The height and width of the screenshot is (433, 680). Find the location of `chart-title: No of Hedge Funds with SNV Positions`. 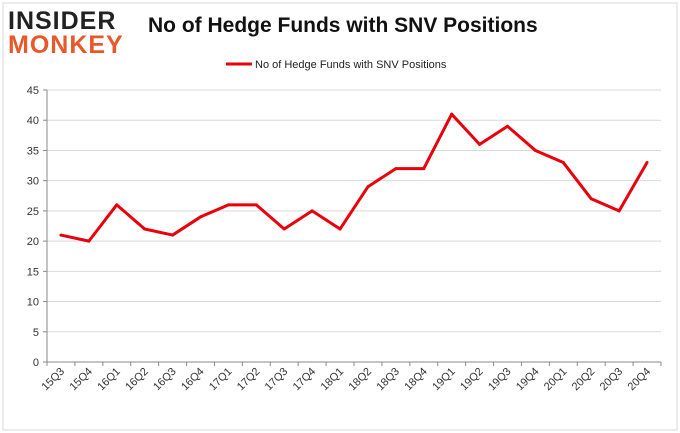

chart-title: No of Hedge Funds with SNV Positions is located at coordinates (343, 25).